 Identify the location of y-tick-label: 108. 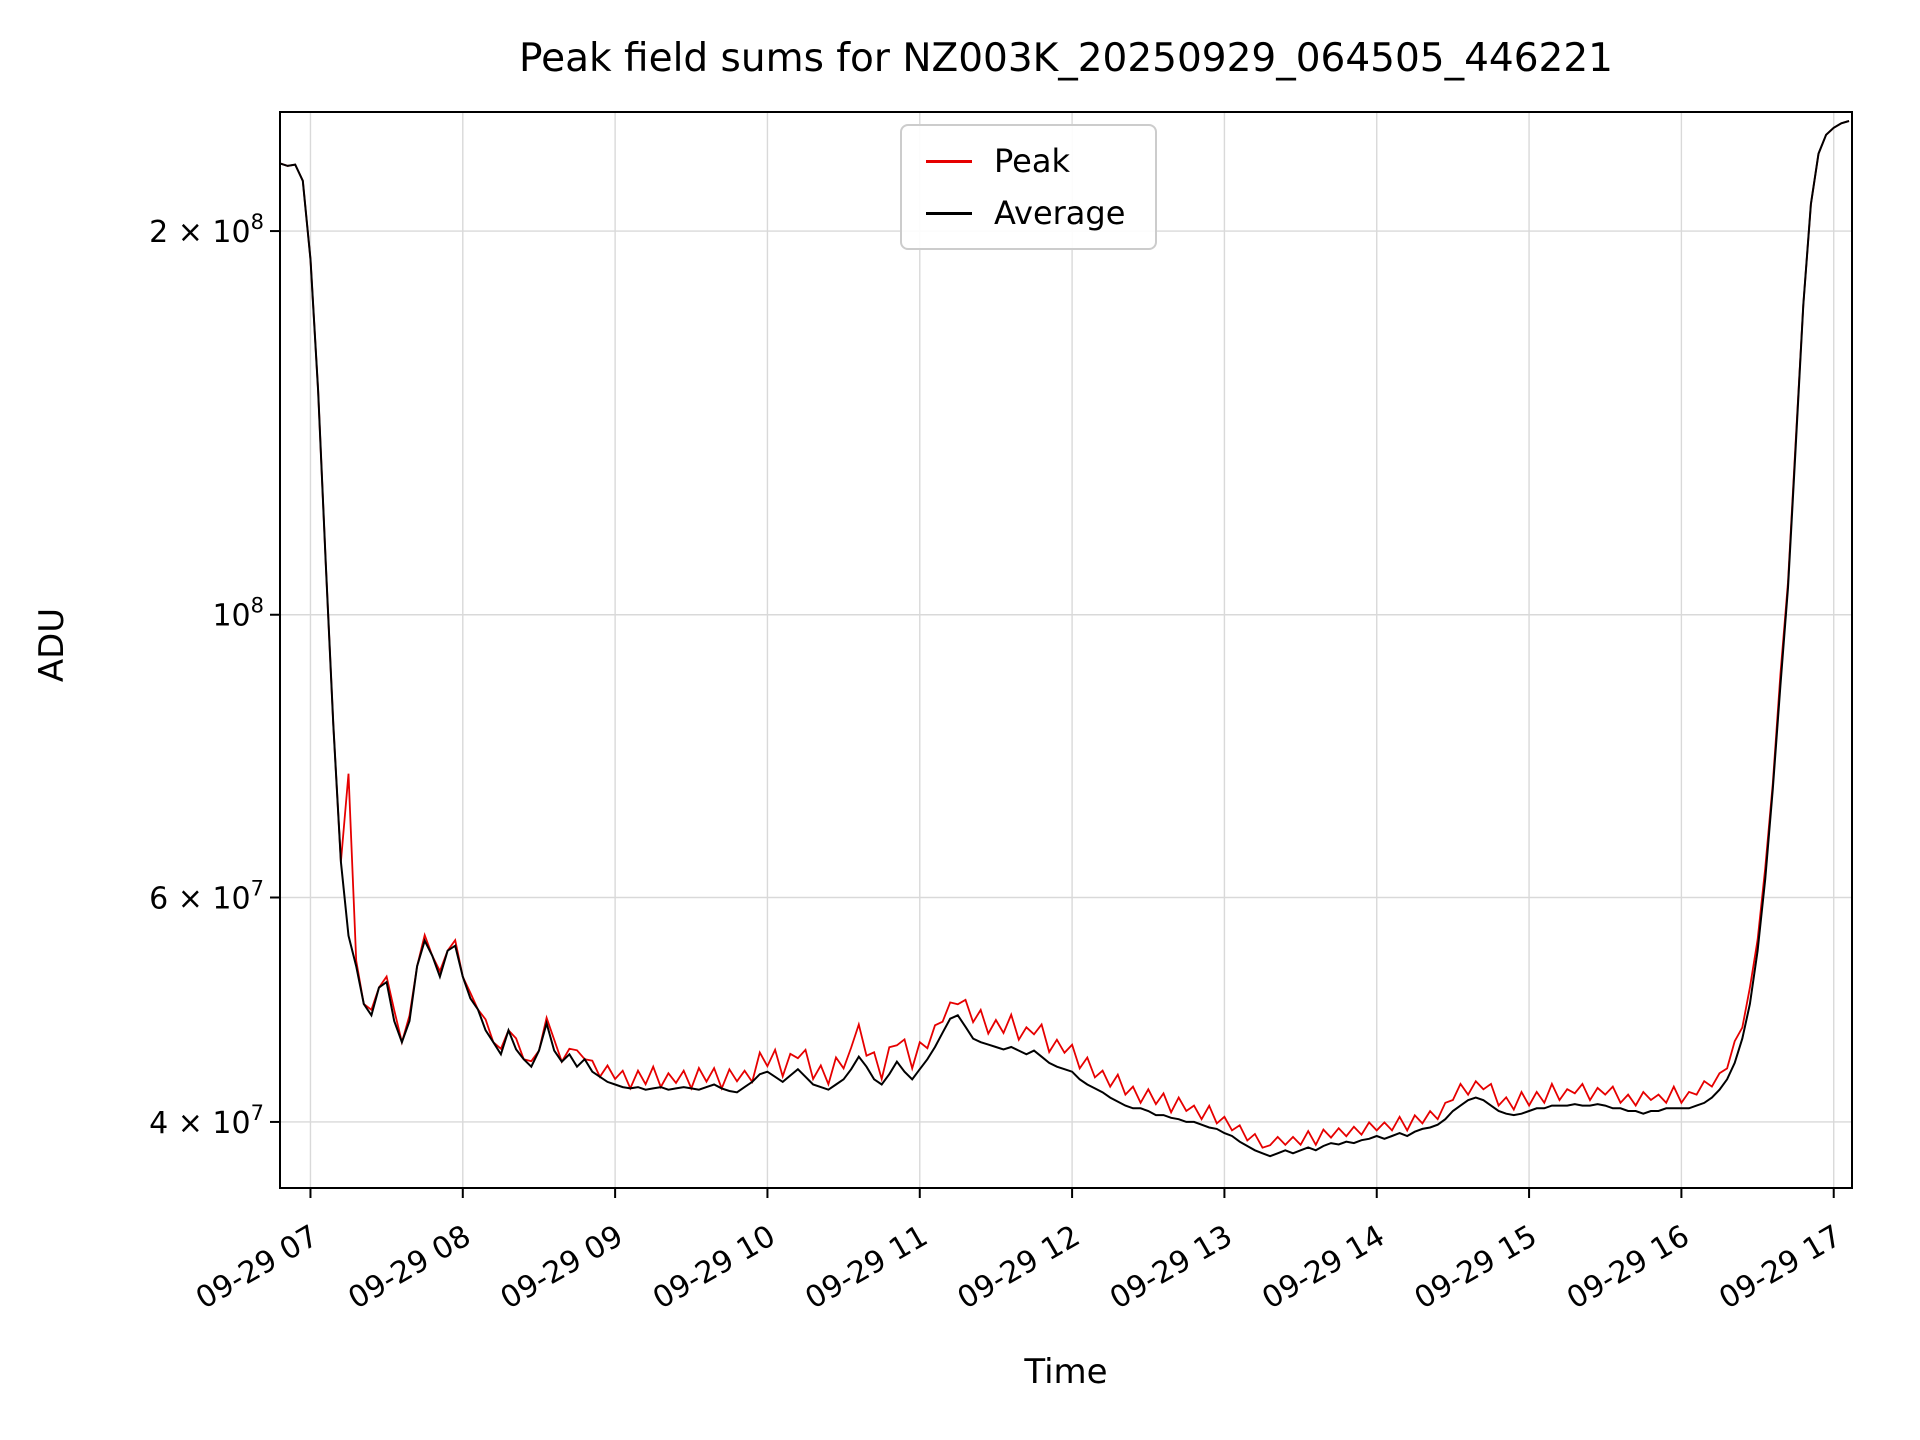
(238, 614).